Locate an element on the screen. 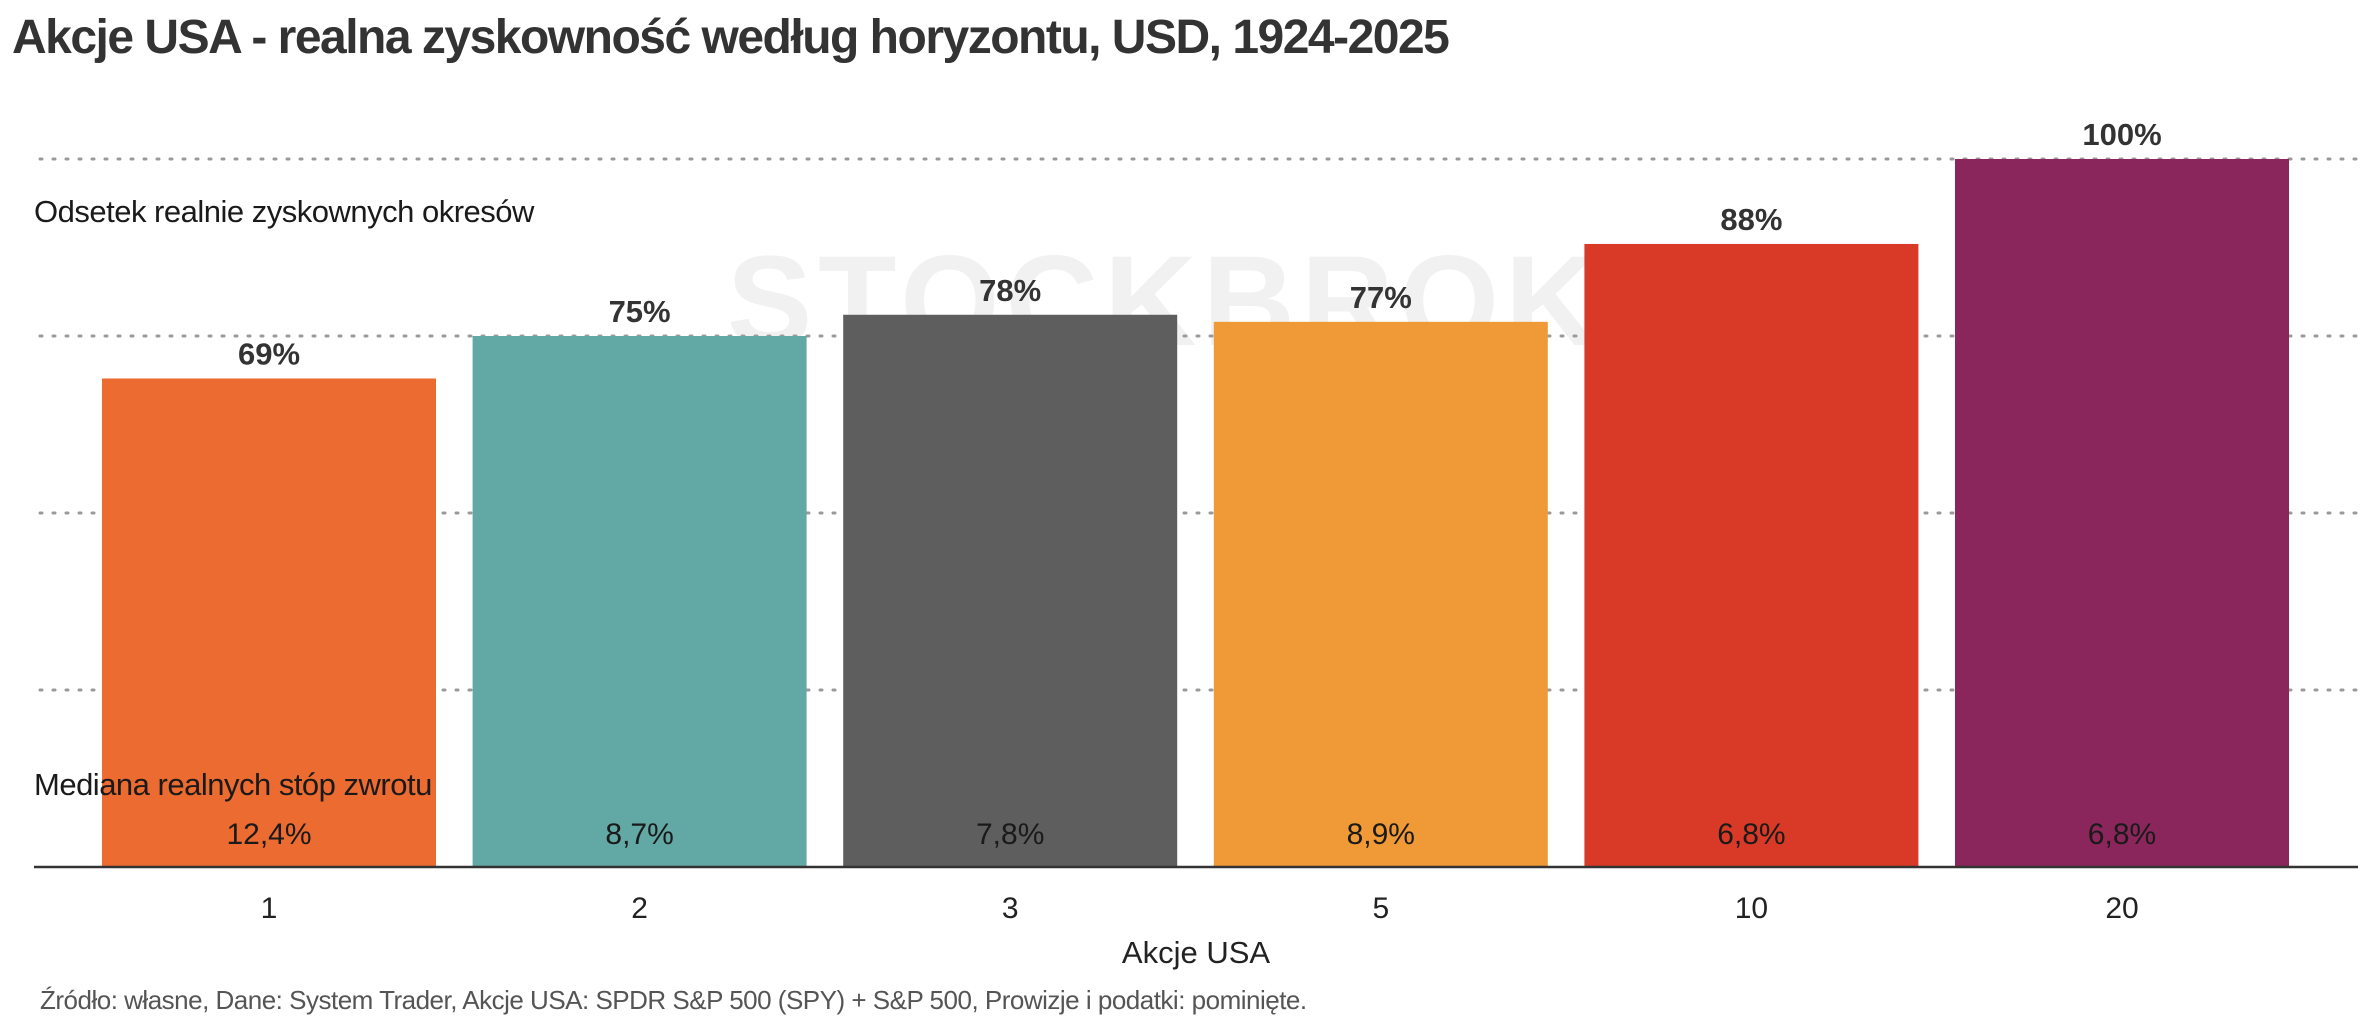  x-tick-label: 10 is located at coordinates (1751, 908).